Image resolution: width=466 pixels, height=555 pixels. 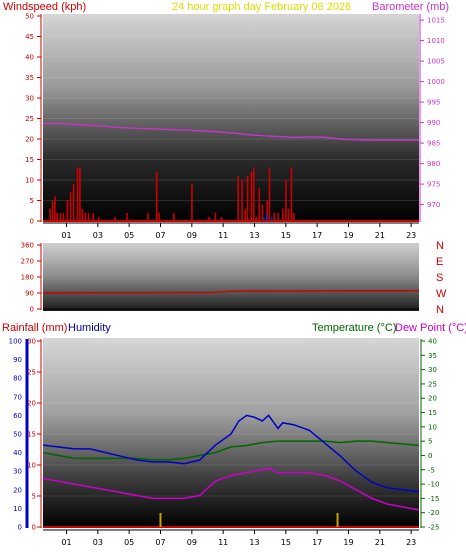 I want to click on temperature-tick-label: 15, so click(x=432, y=413).